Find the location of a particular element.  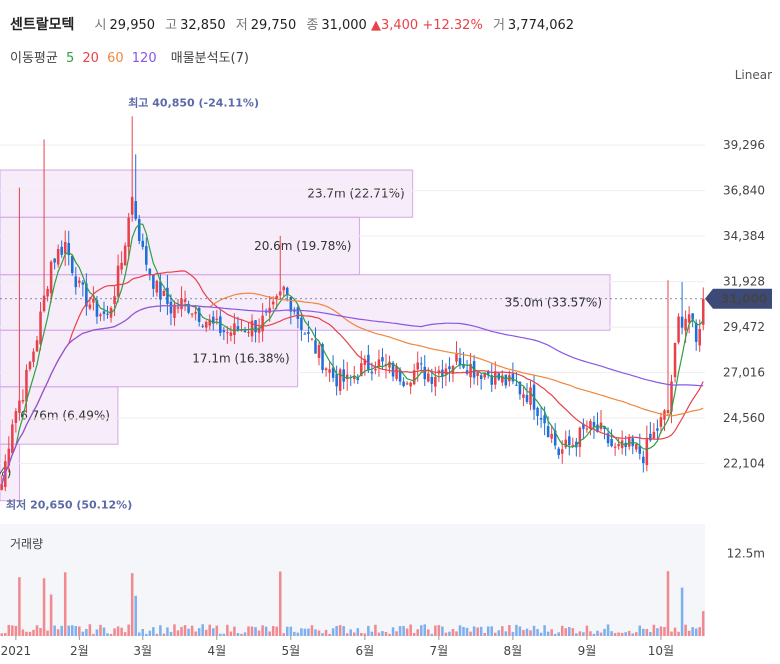

open-value: 29,950 is located at coordinates (132, 25).